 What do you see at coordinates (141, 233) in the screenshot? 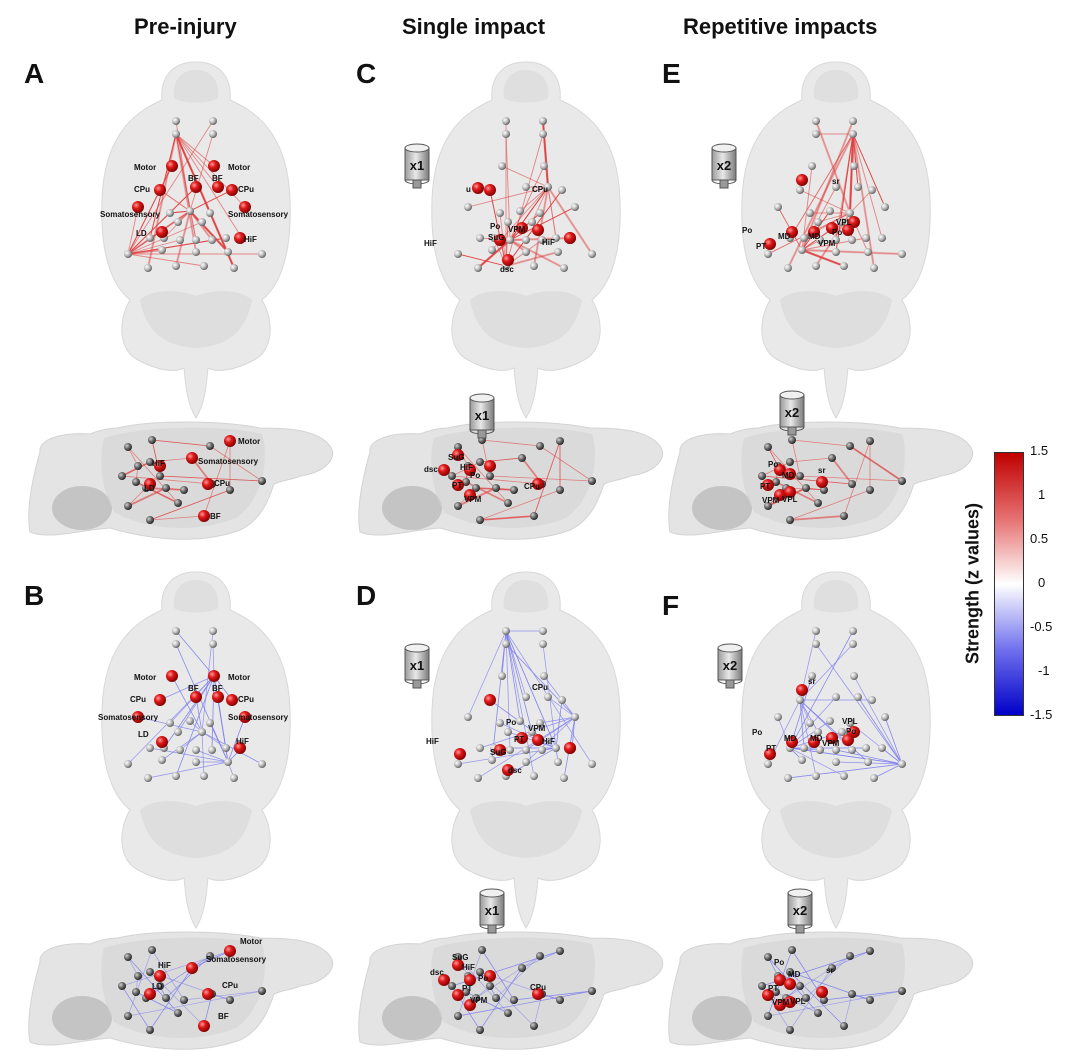
I see `region-label: LD` at bounding box center [141, 233].